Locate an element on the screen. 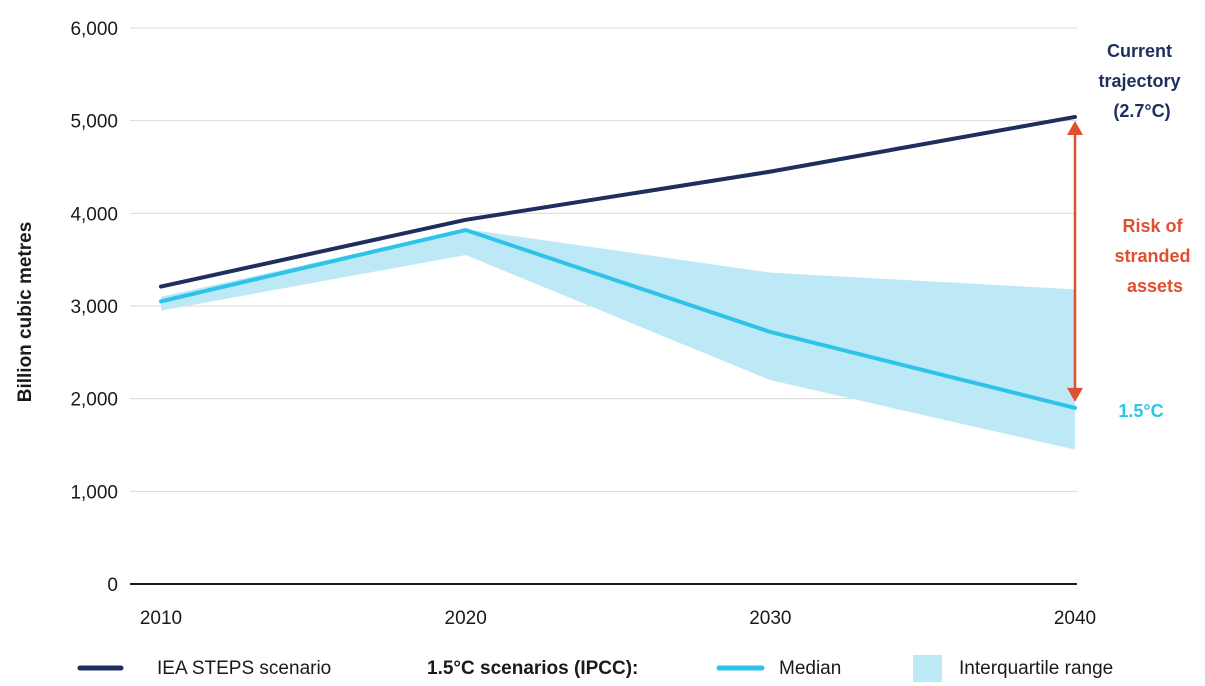 This screenshot has height=686, width=1205. y-axis-label: Billion cubic metres is located at coordinates (25, 312).